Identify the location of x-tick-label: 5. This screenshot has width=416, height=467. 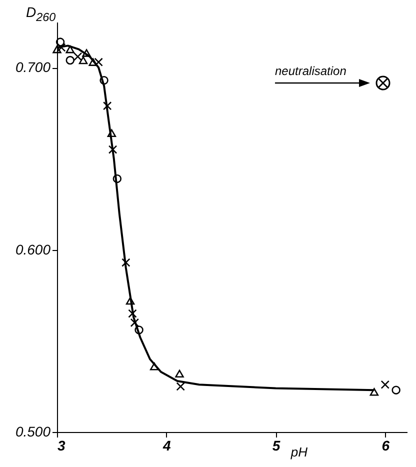
(276, 446).